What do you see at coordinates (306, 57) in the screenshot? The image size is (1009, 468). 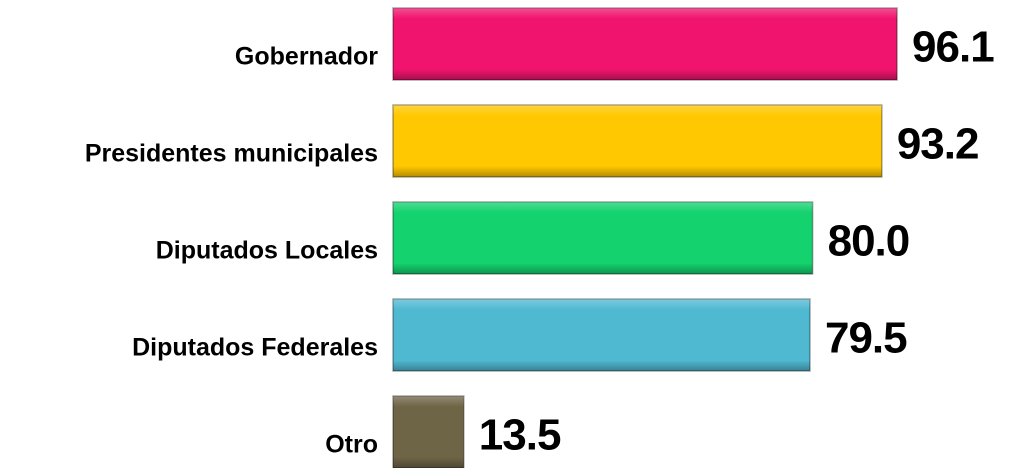 I see `category-label: Gobernador` at bounding box center [306, 57].